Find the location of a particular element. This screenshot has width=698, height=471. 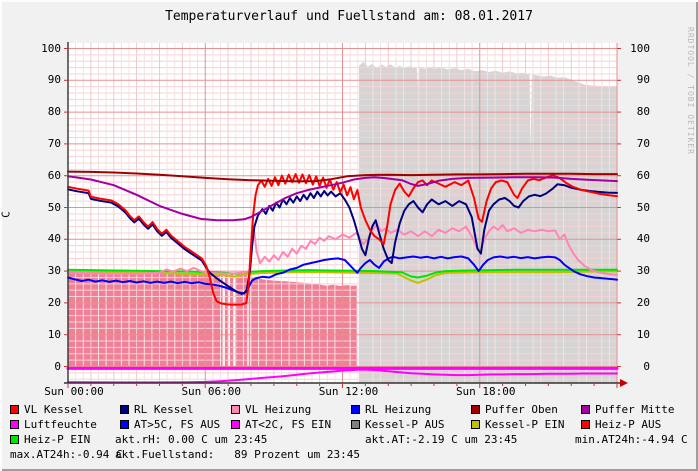

legend-item: Luftfeuchte is located at coordinates (53, 424).